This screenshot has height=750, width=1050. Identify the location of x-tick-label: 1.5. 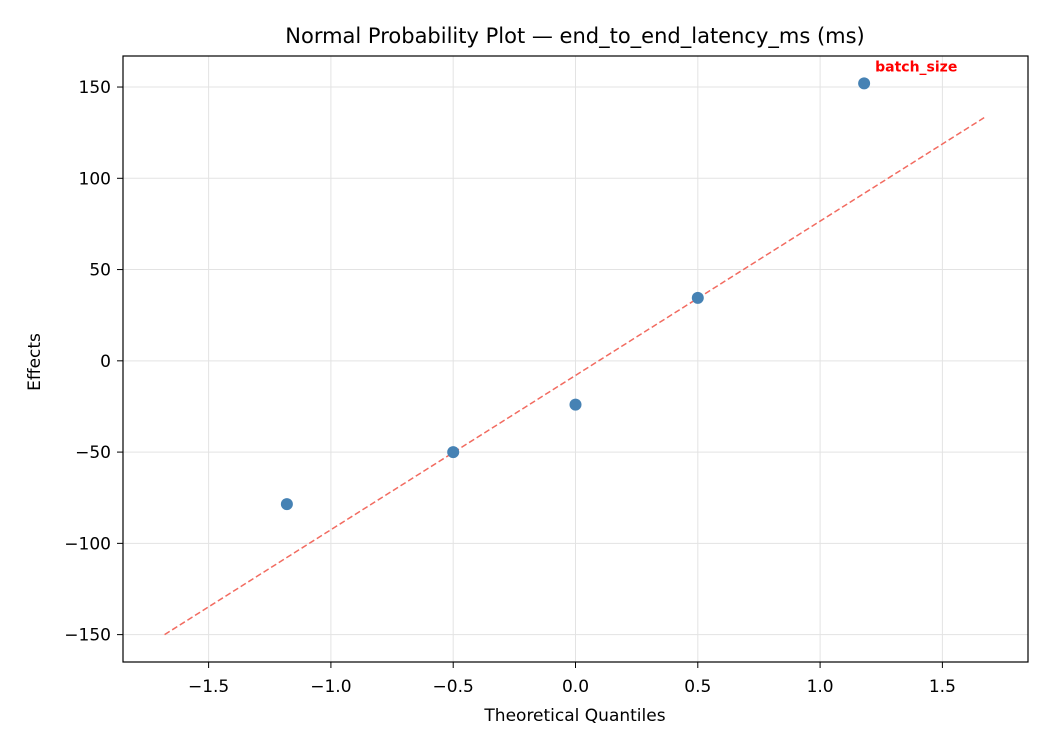
(942, 687).